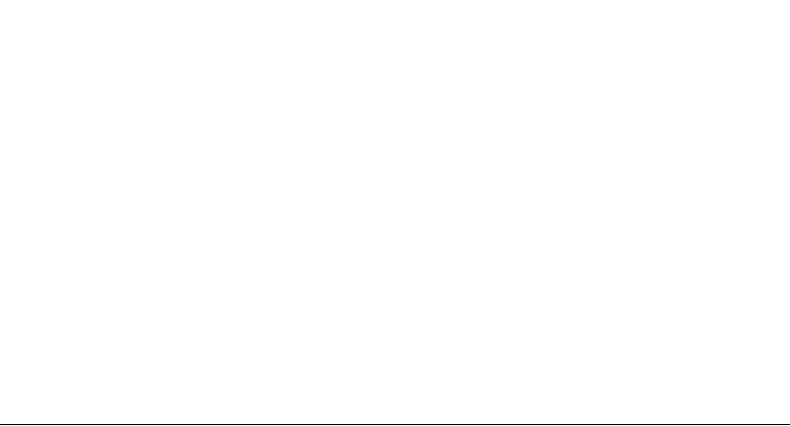 The image size is (790, 426). Describe the element at coordinates (395, 424) in the screenshot. I see `figure-bottom-border` at that location.